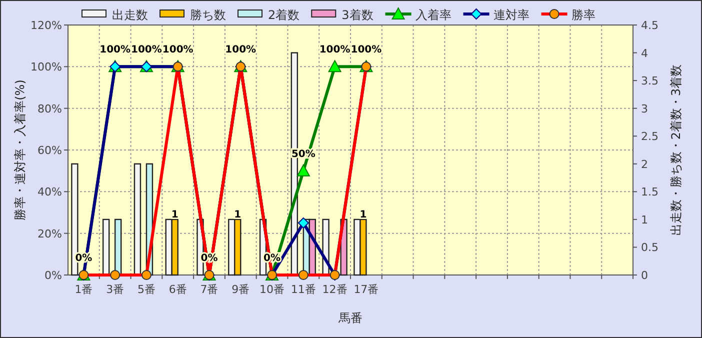  I want to click on legend-label: 勝ち数, so click(208, 15).